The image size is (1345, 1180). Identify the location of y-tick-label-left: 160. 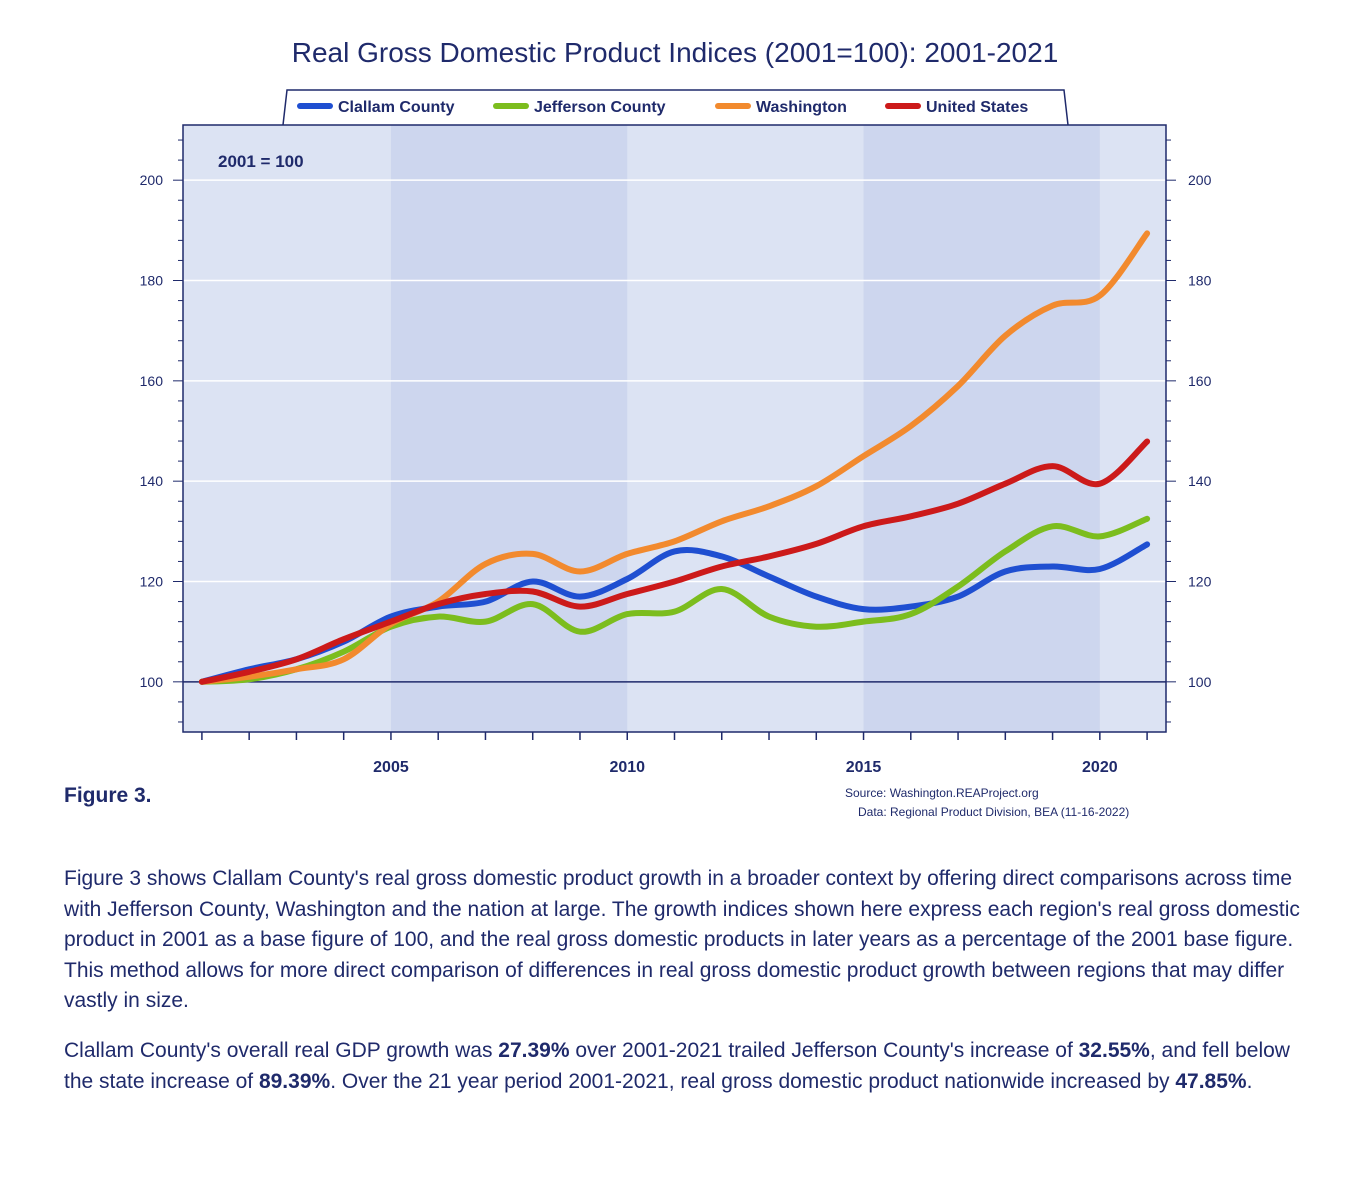
(152, 381).